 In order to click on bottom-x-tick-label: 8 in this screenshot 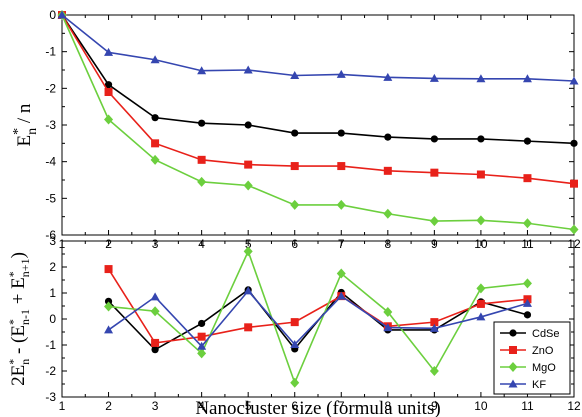, I will do `click(387, 406)`.